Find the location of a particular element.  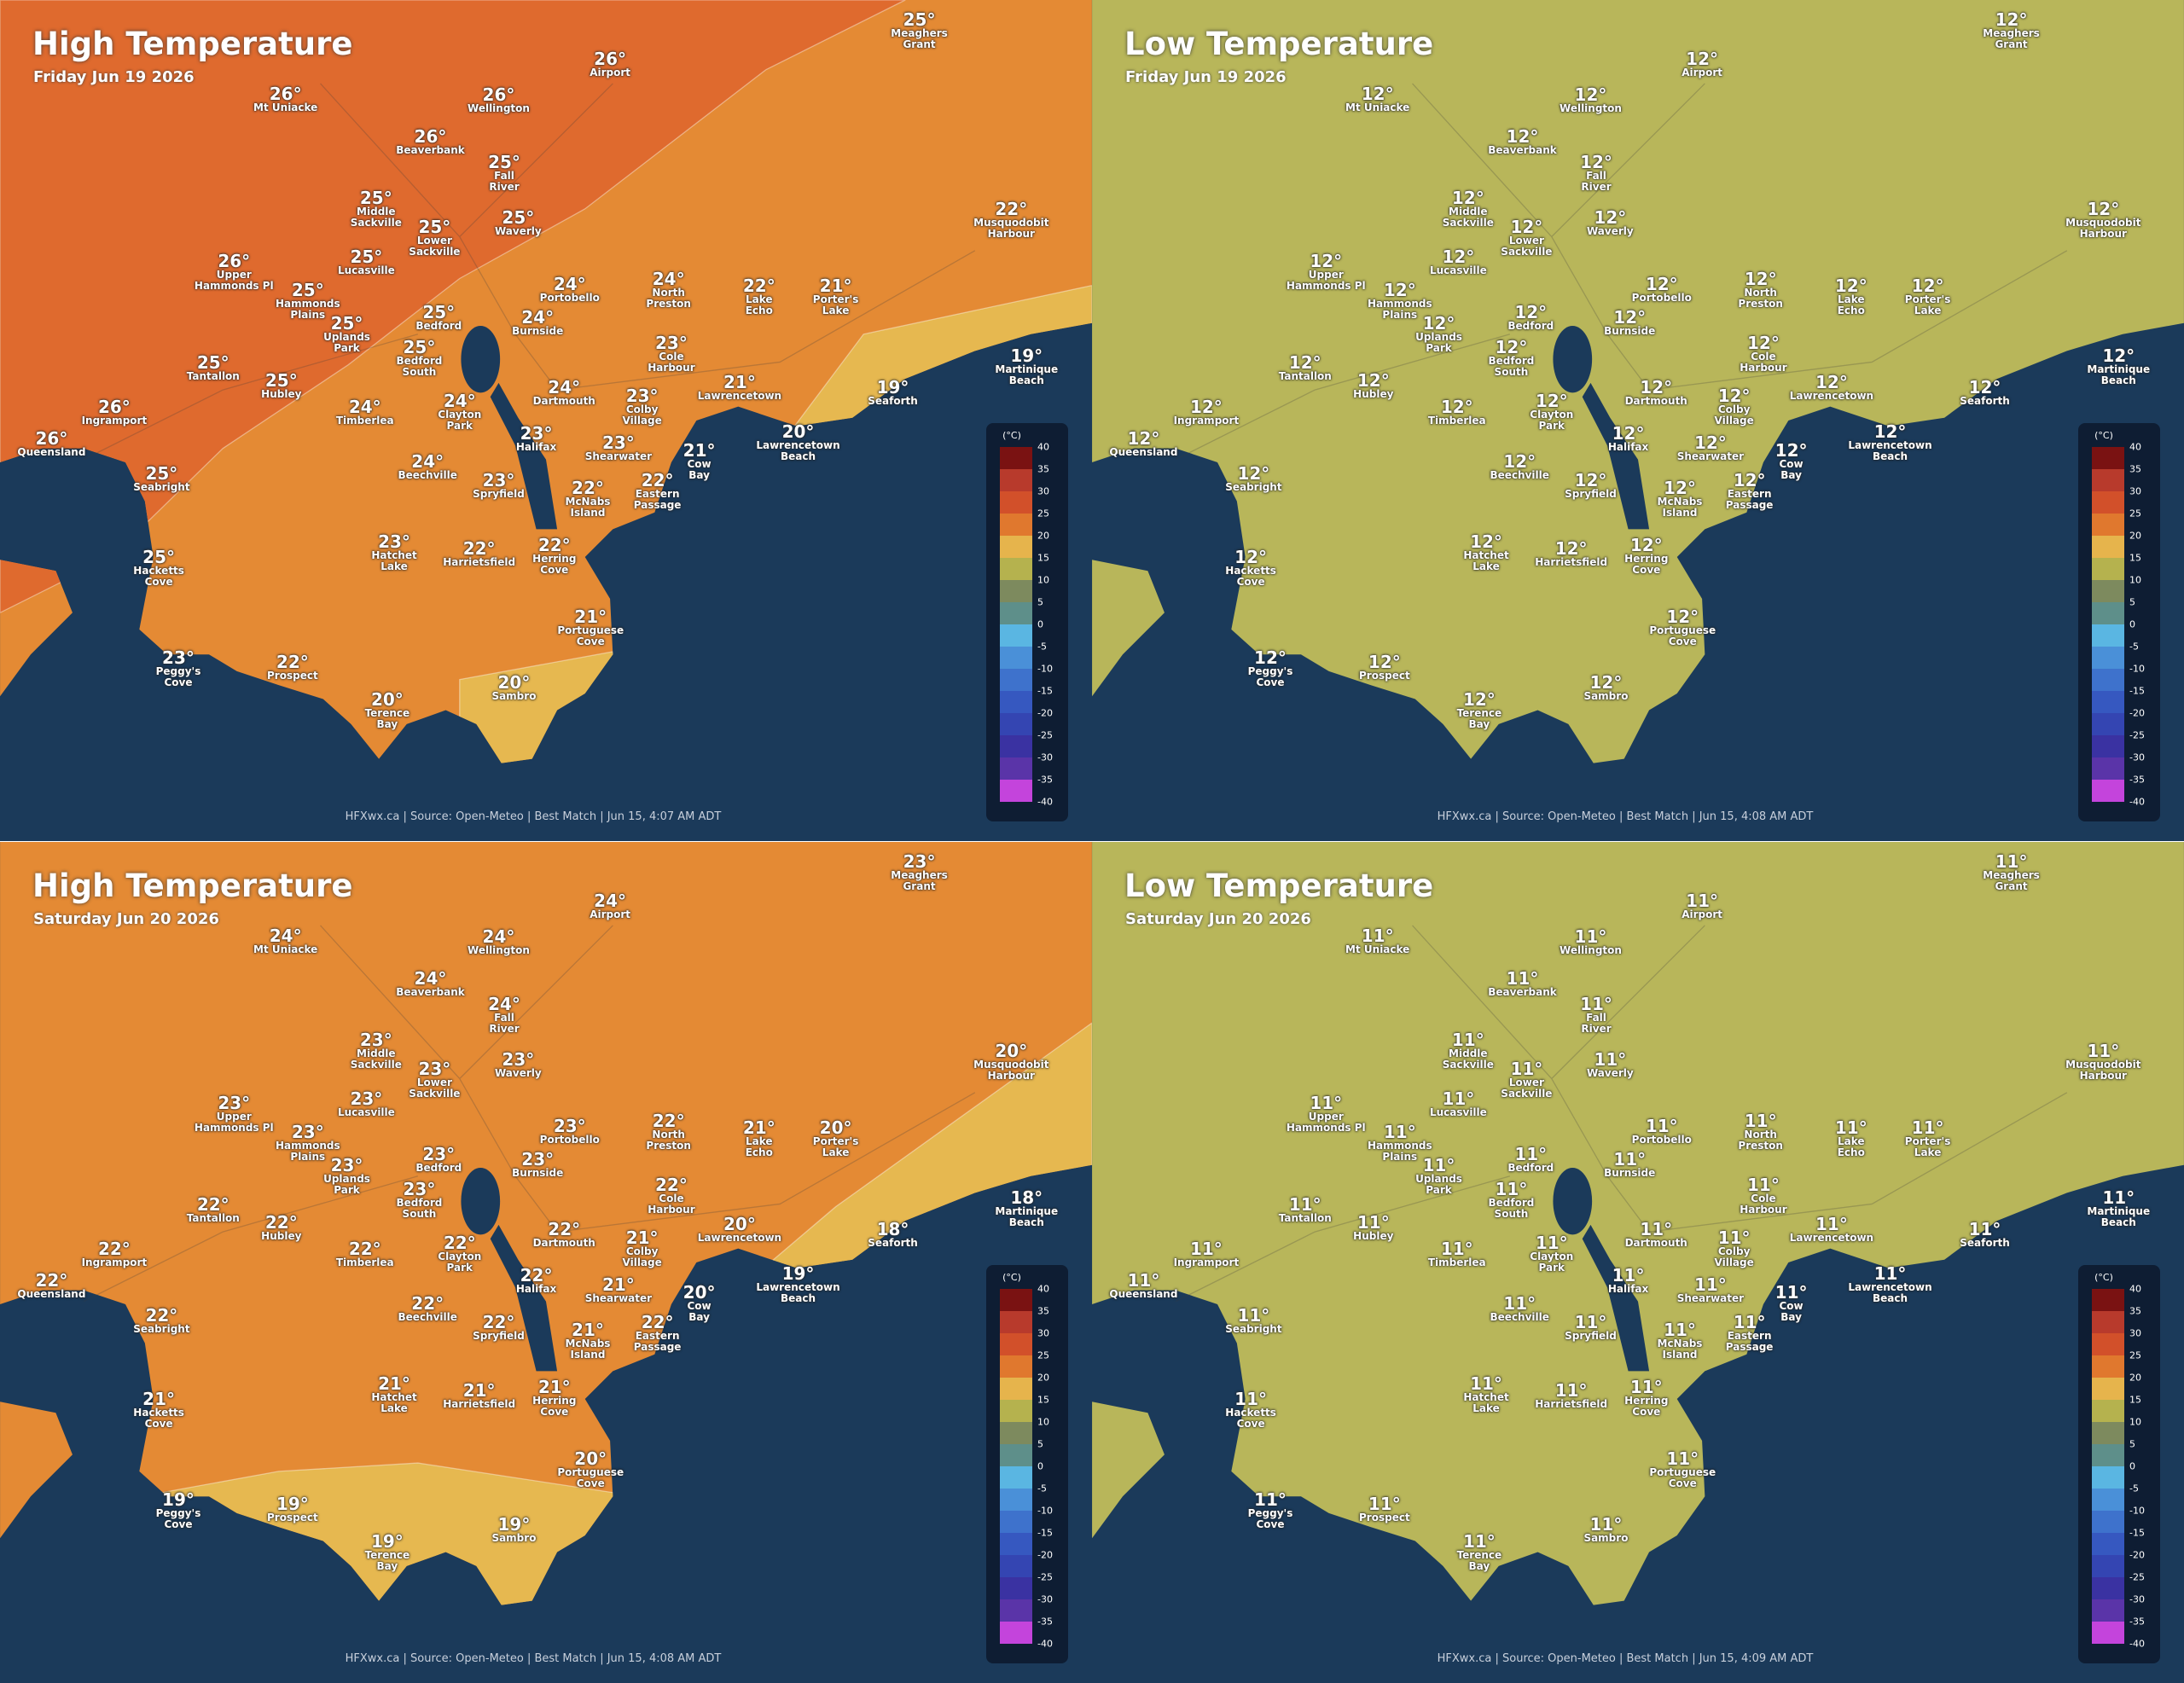

place-label: 11° Halifax is located at coordinates (1628, 1281).